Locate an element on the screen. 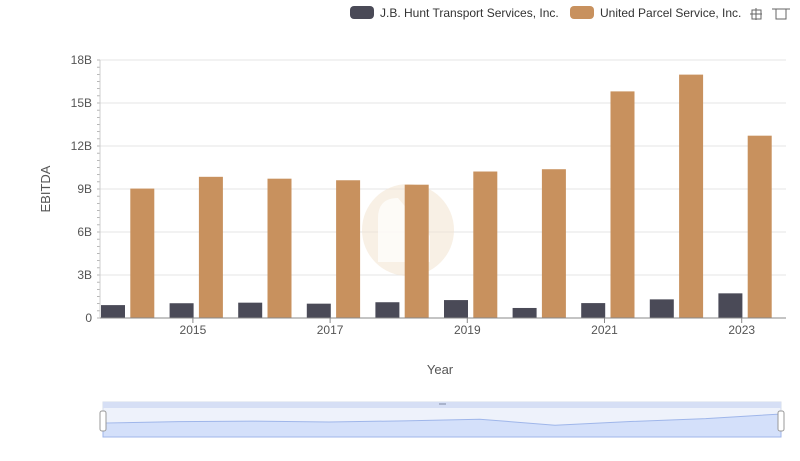 This screenshot has height=461, width=800. y-tick-label: 18B is located at coordinates (81, 60).